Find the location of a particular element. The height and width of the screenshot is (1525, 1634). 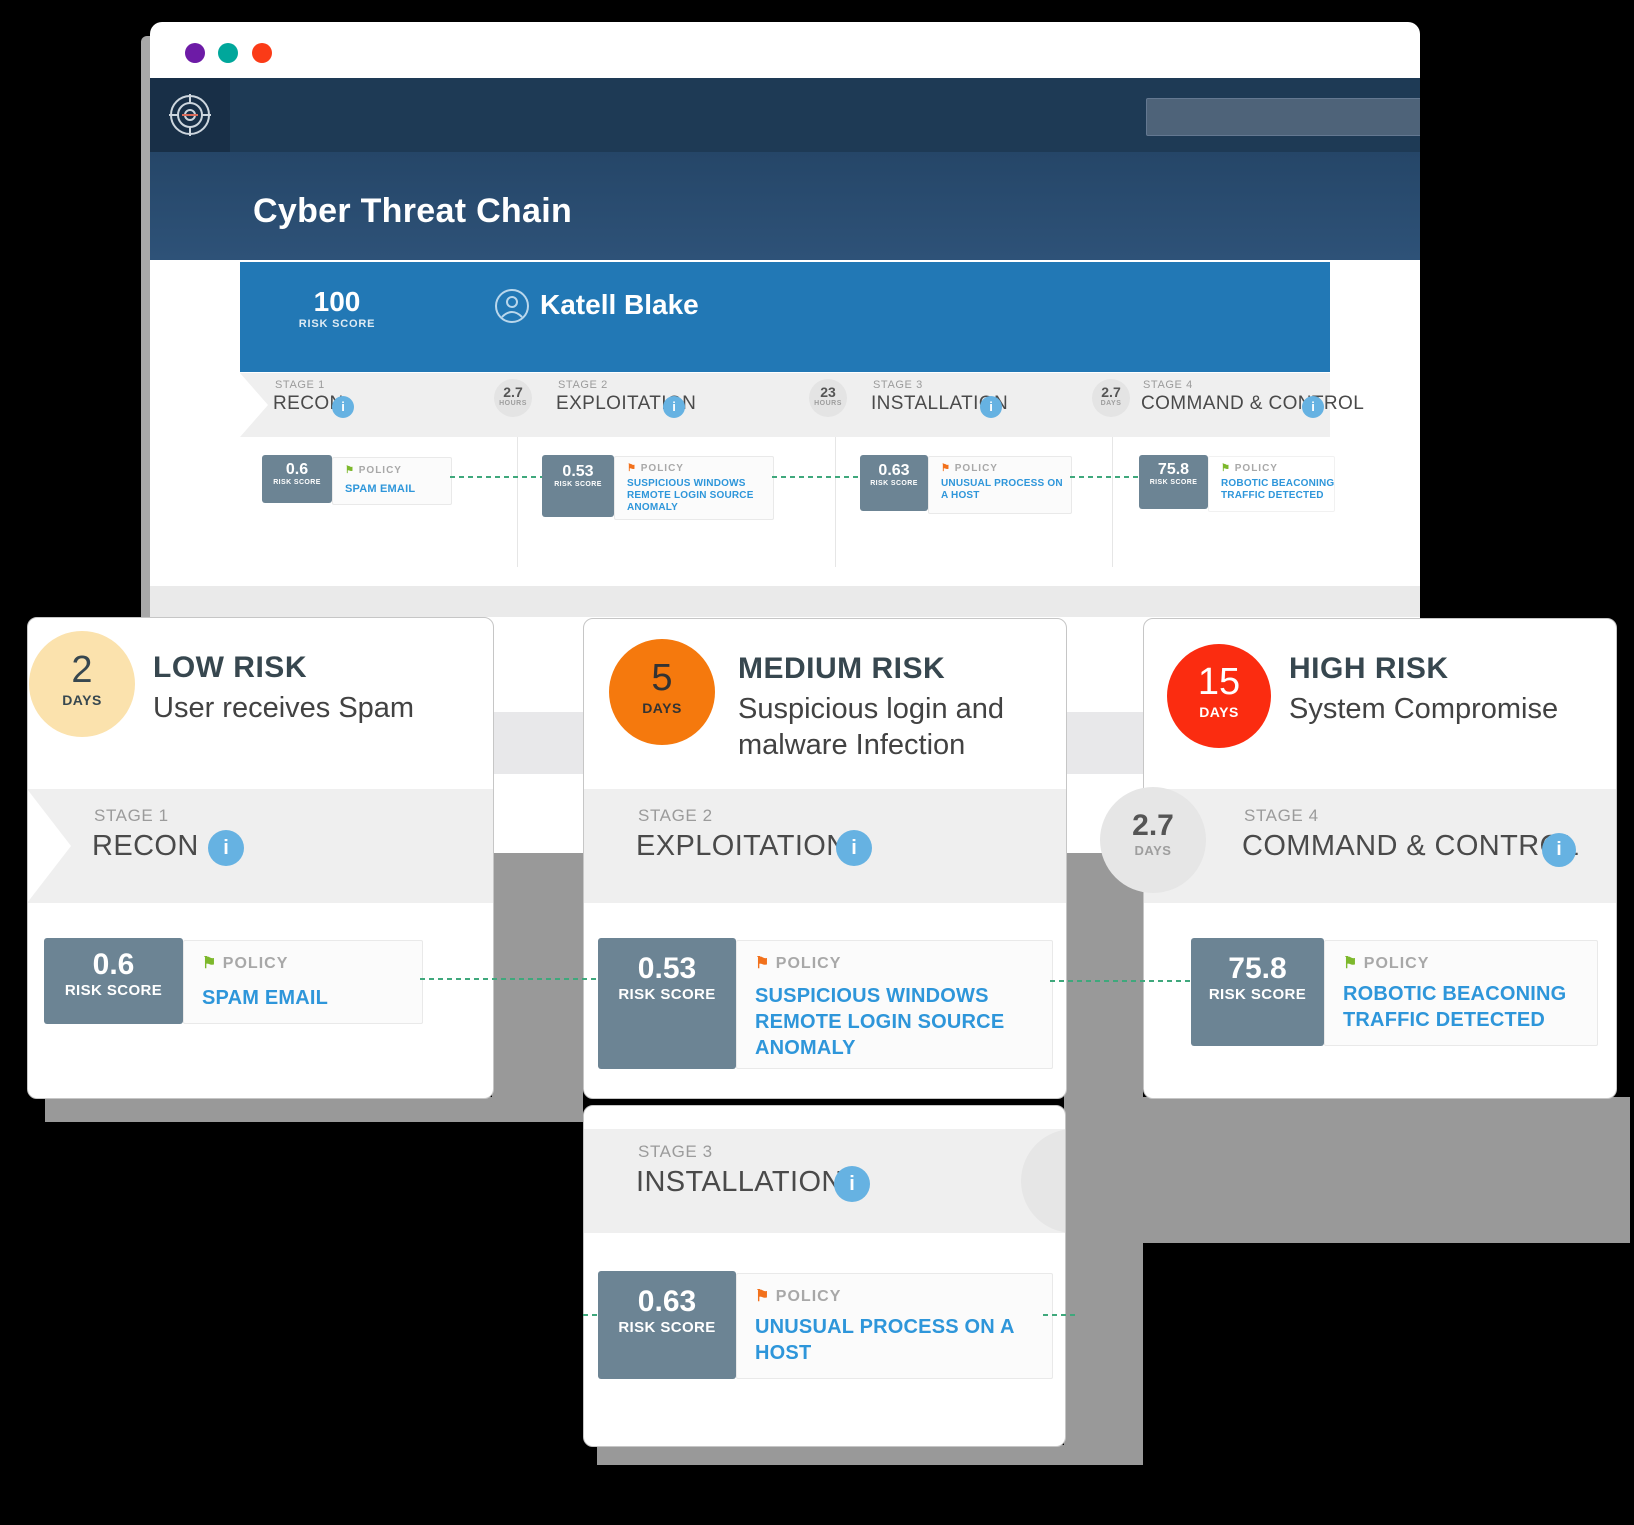

page-title: Cyber Threat Chain is located at coordinates (413, 211).